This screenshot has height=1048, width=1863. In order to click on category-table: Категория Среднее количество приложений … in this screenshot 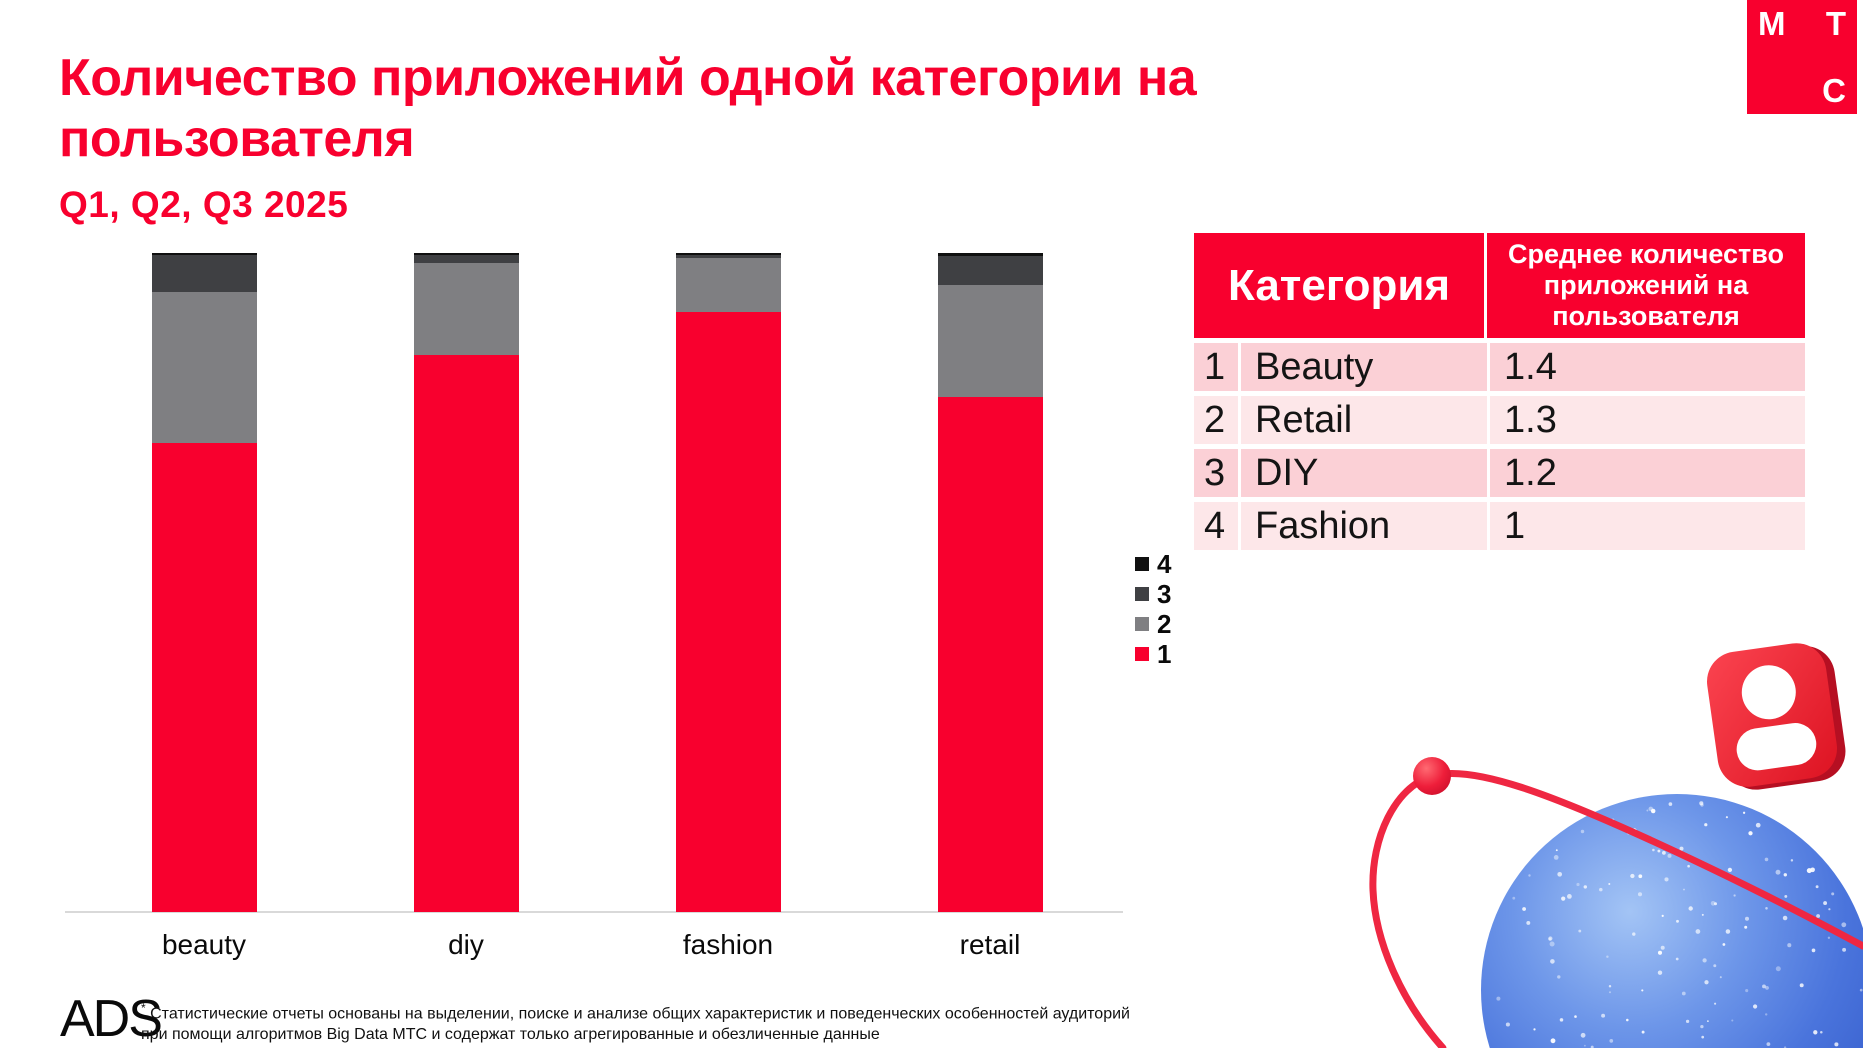, I will do `click(1499, 391)`.